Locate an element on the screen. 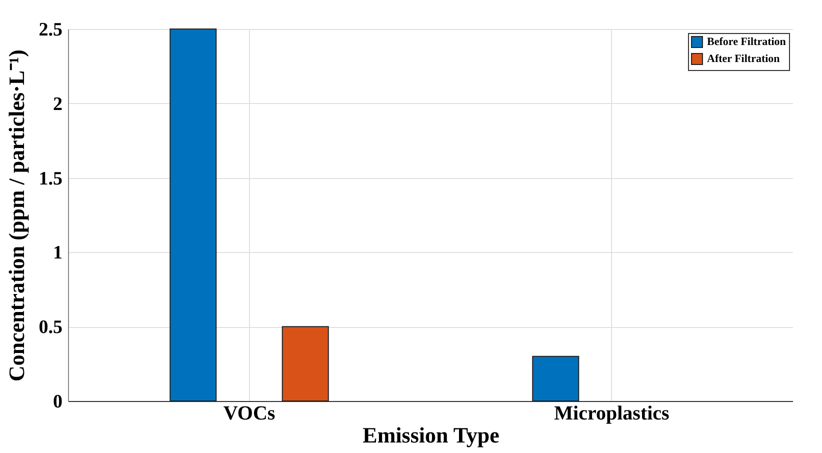  y-tick-label: 0.5 is located at coordinates (50, 327).